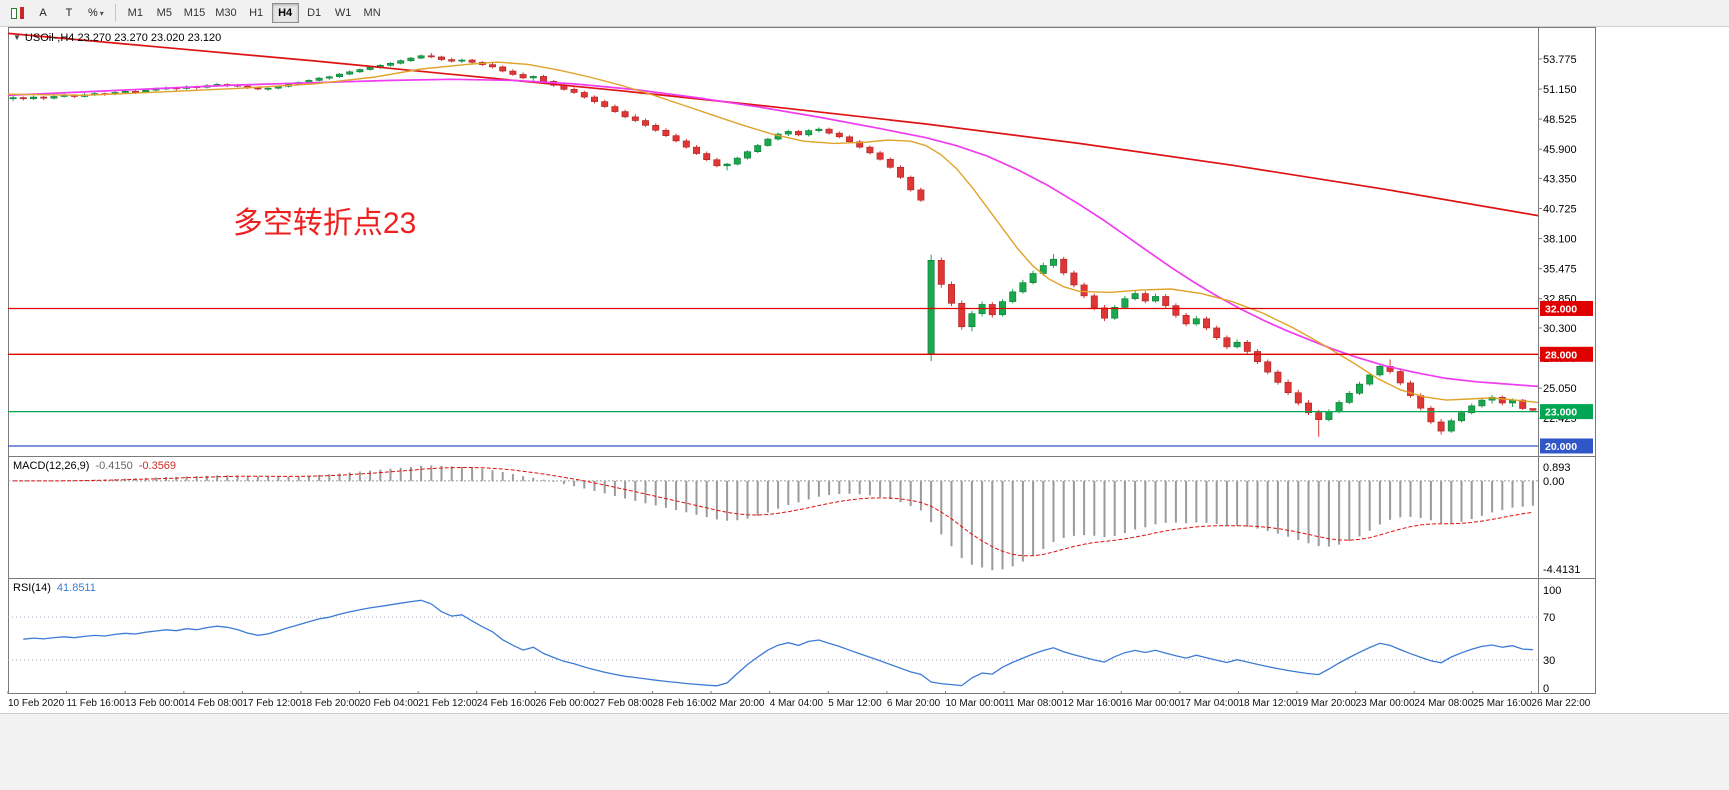 Image resolution: width=1729 pixels, height=790 pixels. I want to click on time-axis-label: 16 Mar 00:00, so click(1151, 703).